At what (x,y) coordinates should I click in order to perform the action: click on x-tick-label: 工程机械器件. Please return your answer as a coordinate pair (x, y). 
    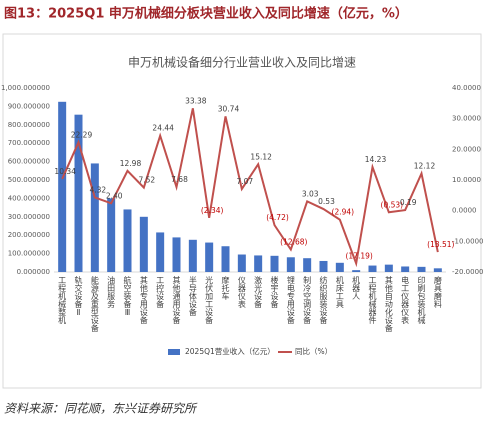
    Looking at the image, I should click on (372, 300).